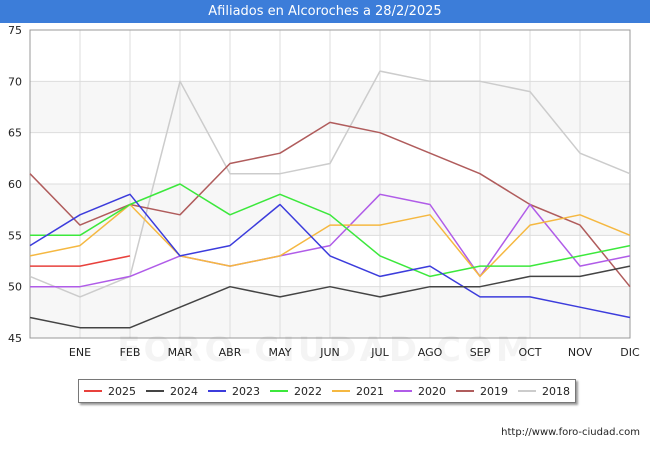  I want to click on y-tick-label: 65, so click(15, 133).